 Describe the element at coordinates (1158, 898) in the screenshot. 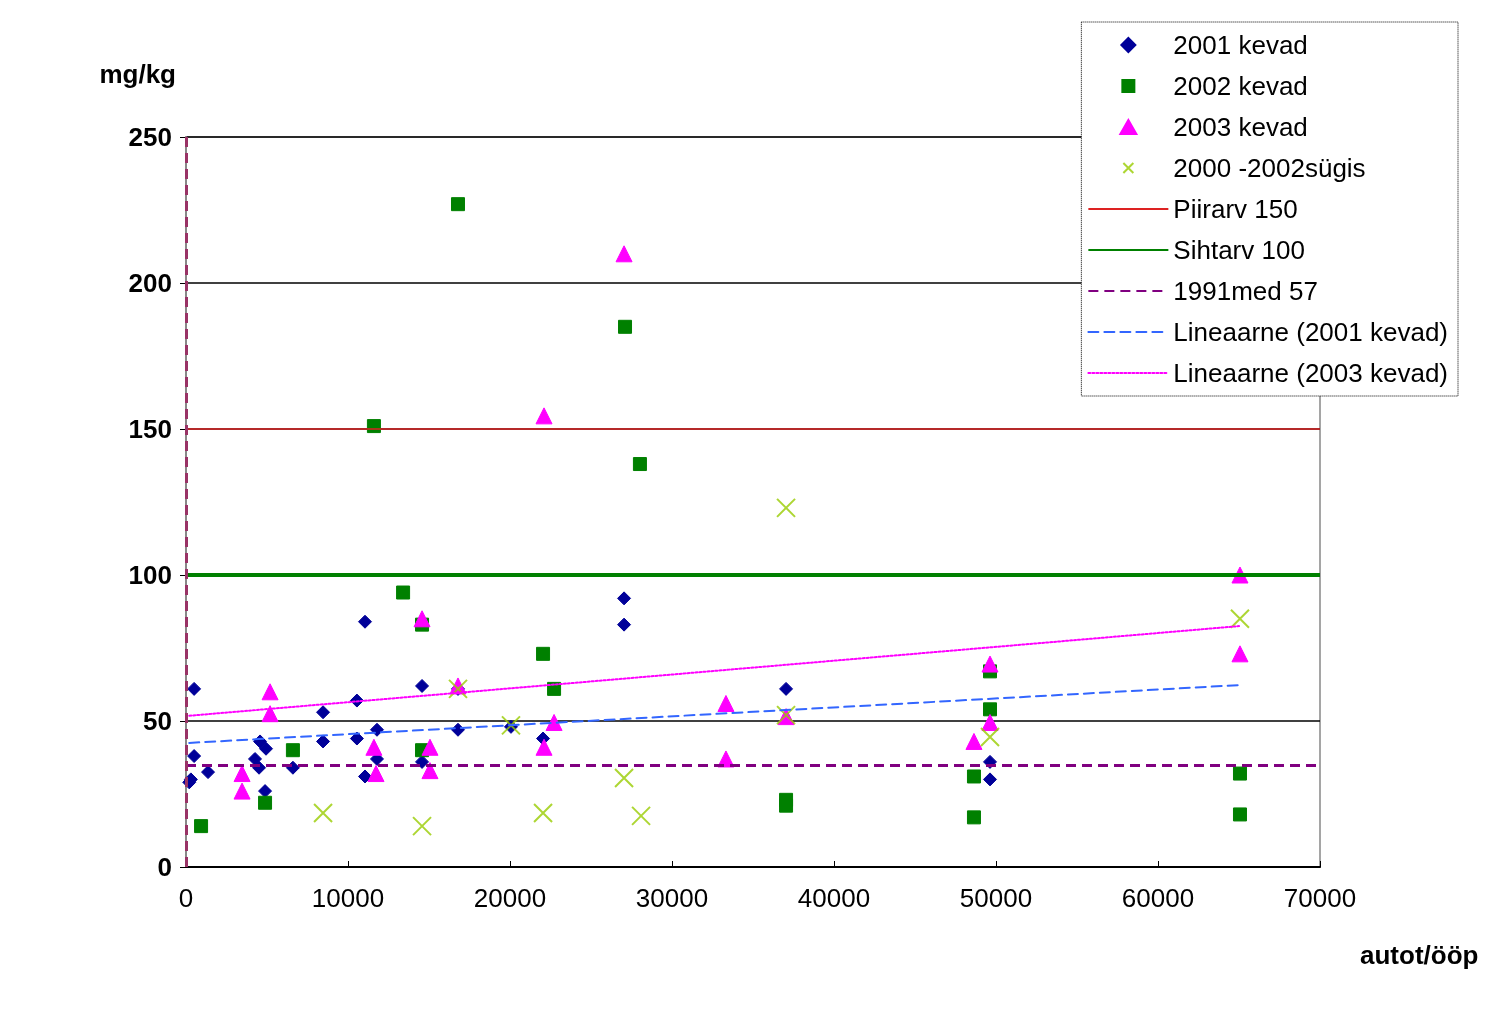

I see `x-tick-label: 60000` at that location.